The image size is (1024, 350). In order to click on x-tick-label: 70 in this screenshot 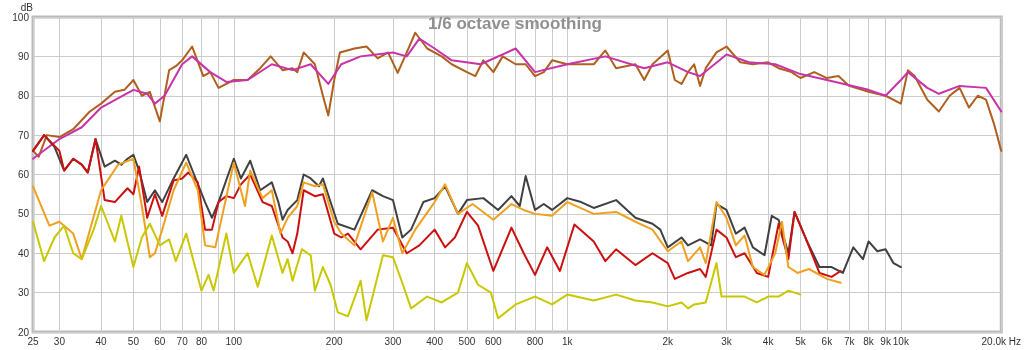, I will do `click(182, 341)`.